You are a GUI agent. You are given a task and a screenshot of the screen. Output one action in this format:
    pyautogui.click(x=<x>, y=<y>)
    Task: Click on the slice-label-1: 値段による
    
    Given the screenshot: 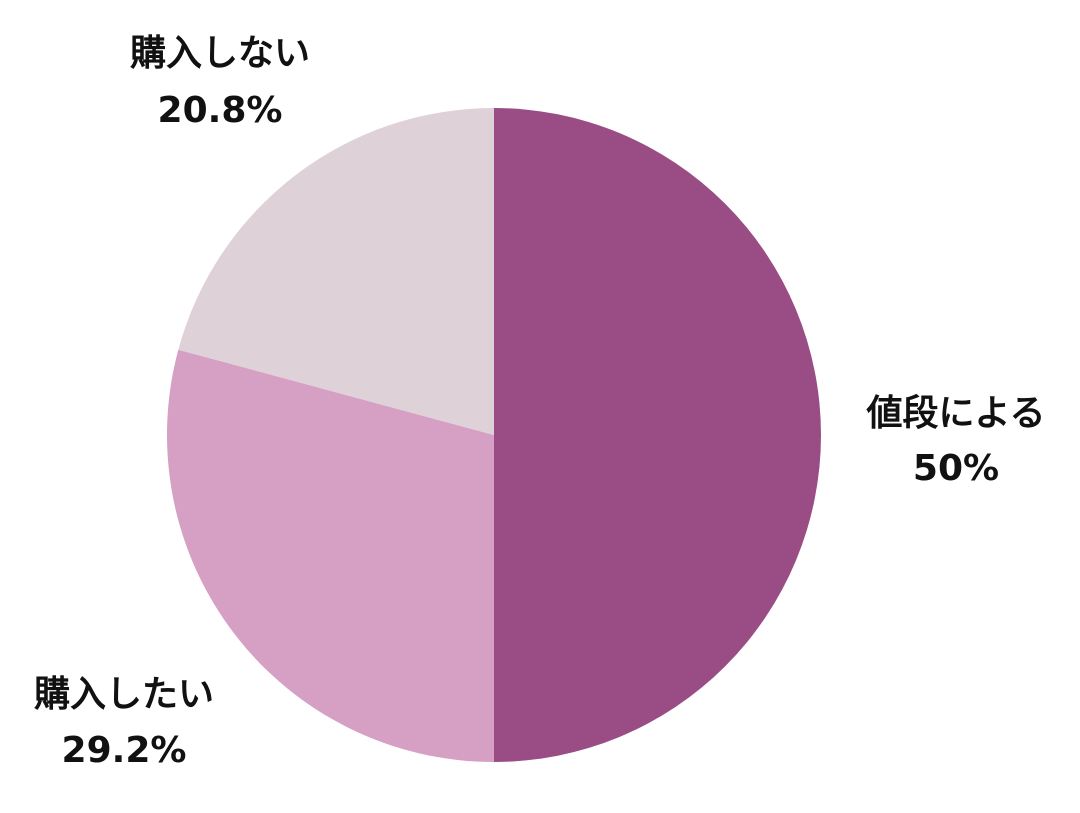 What is the action you would take?
    pyautogui.click(x=956, y=413)
    